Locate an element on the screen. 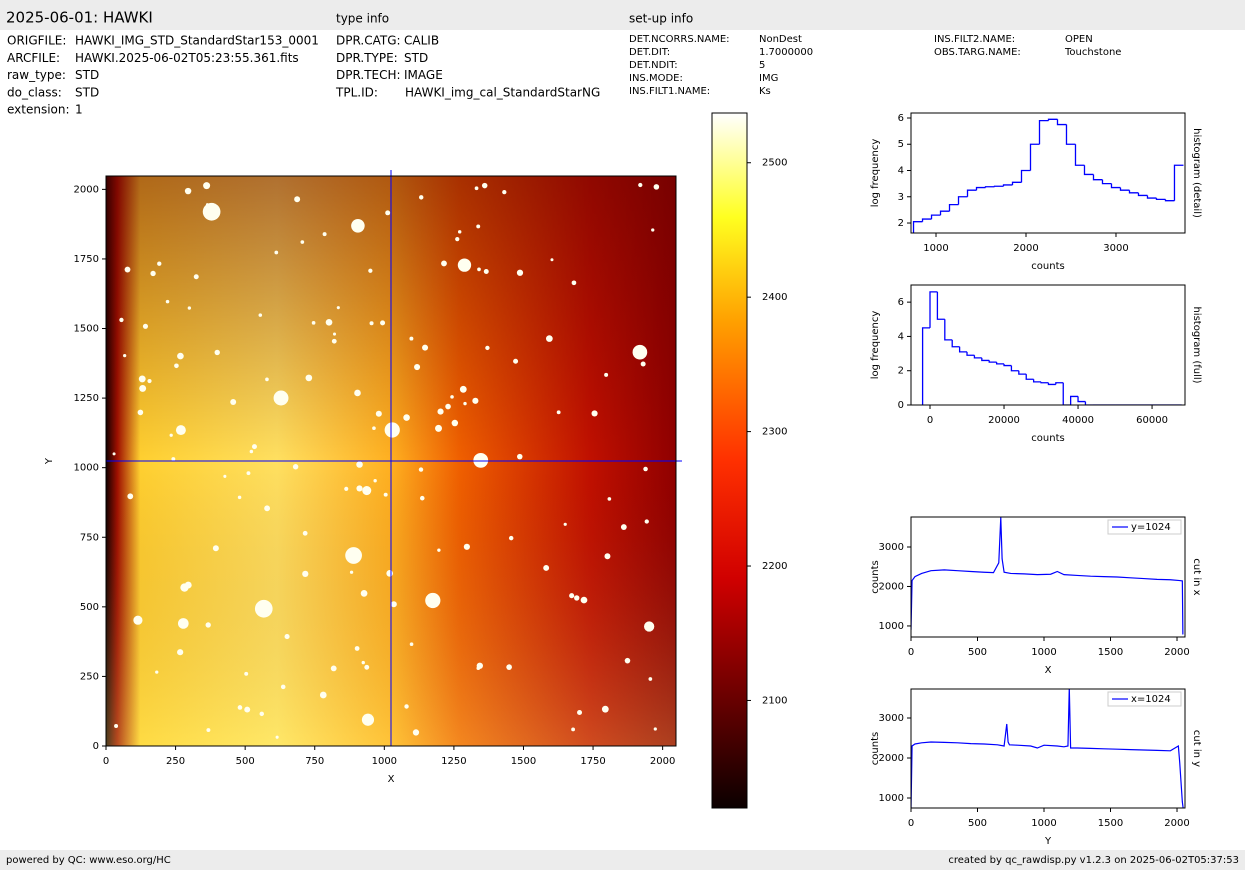 The height and width of the screenshot is (870, 1245). setup-value: Ks is located at coordinates (765, 91).